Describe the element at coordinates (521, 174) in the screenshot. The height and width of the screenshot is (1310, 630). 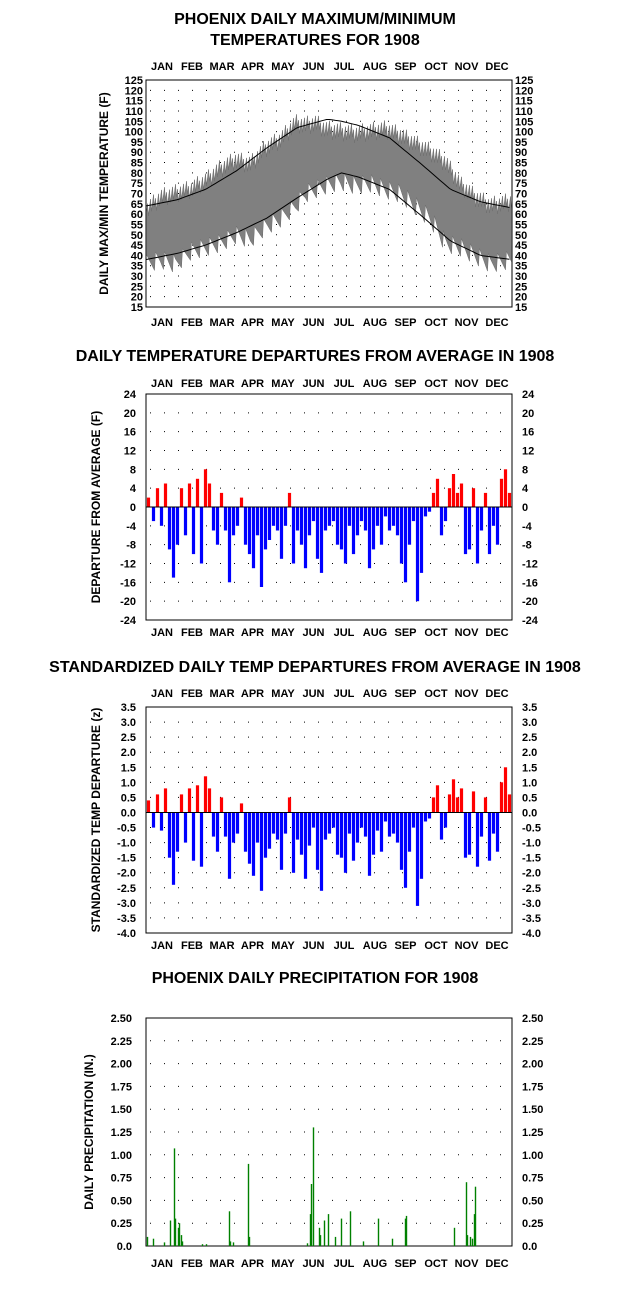
I see `y-tick-right: 80` at that location.